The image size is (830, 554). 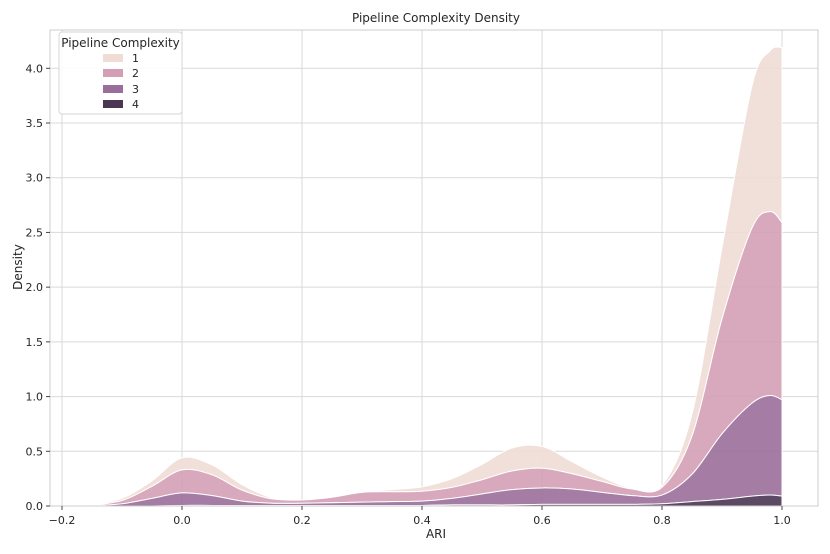 What do you see at coordinates (422, 520) in the screenshot?
I see `x-tick-label: 0.4` at bounding box center [422, 520].